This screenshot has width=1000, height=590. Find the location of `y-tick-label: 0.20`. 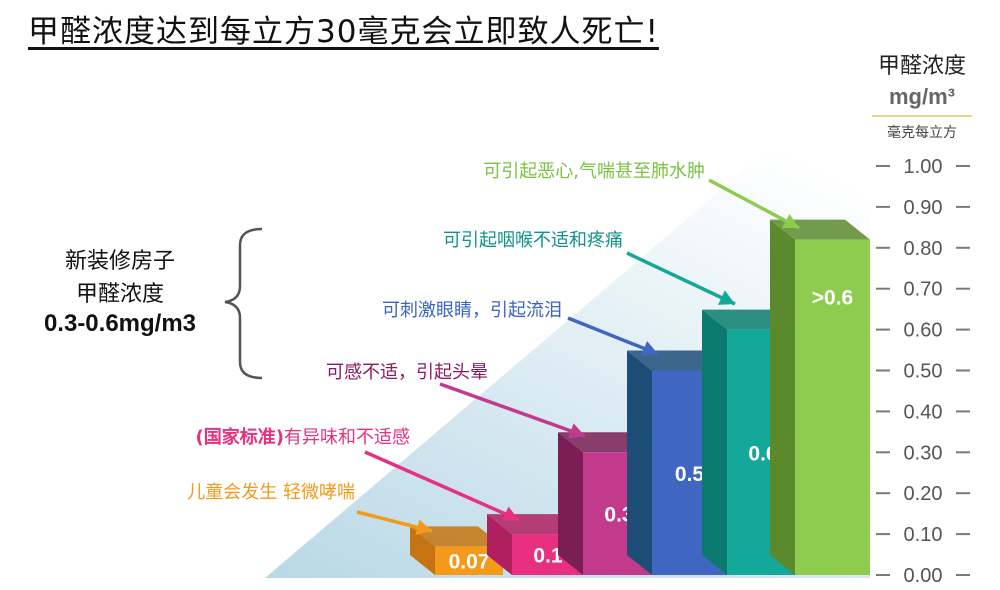

y-tick-label: 0.20 is located at coordinates (923, 494).